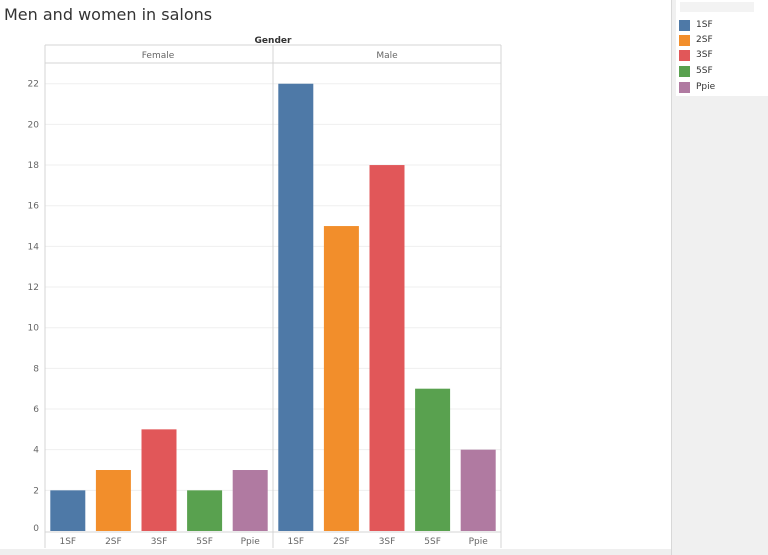 This screenshot has width=768, height=555. Describe the element at coordinates (34, 207) in the screenshot. I see `y-tick-label: 16` at that location.